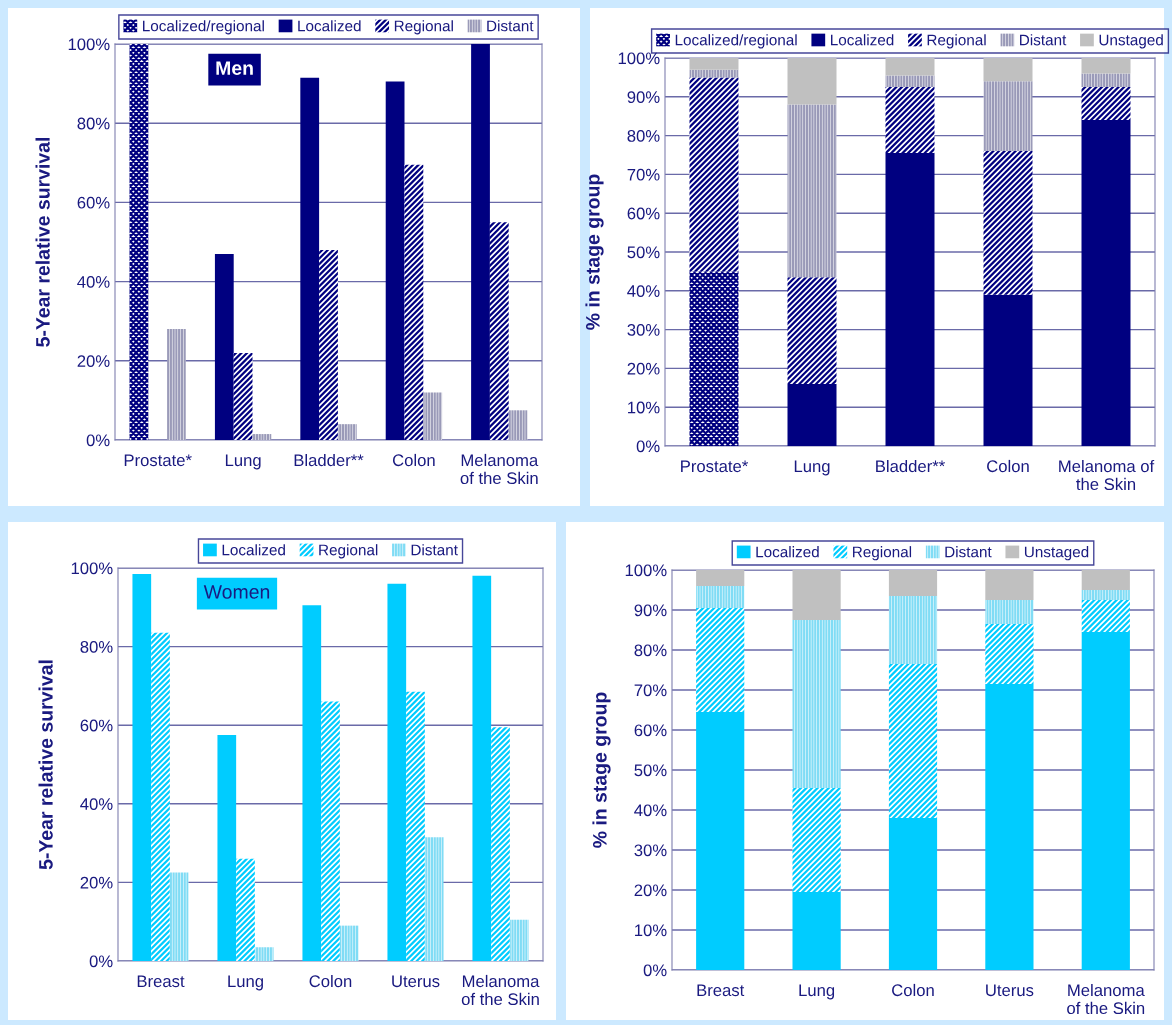 This screenshot has width=1172, height=1025. I want to click on annotation: Women, so click(236, 592).